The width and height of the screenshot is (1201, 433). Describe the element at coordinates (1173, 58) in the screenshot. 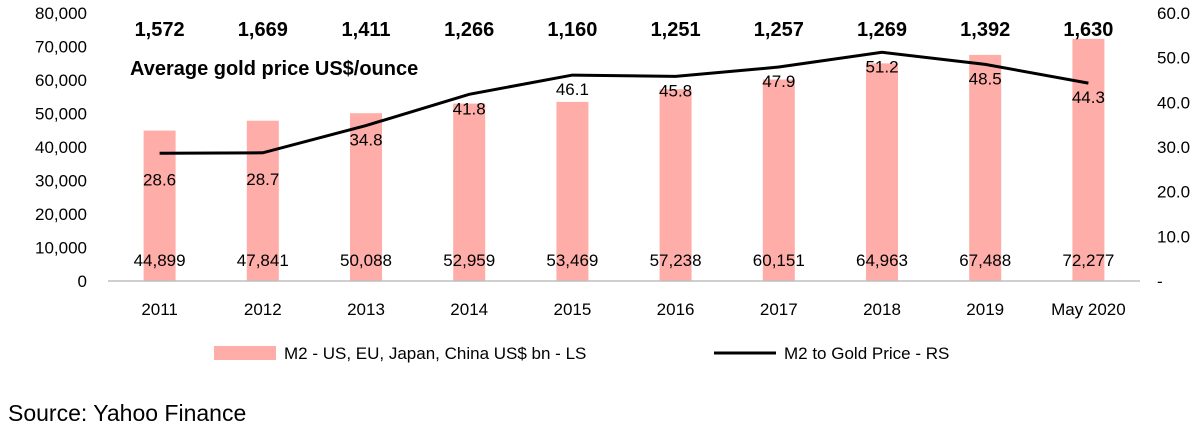

I see `right-tick-label: 50.0` at that location.